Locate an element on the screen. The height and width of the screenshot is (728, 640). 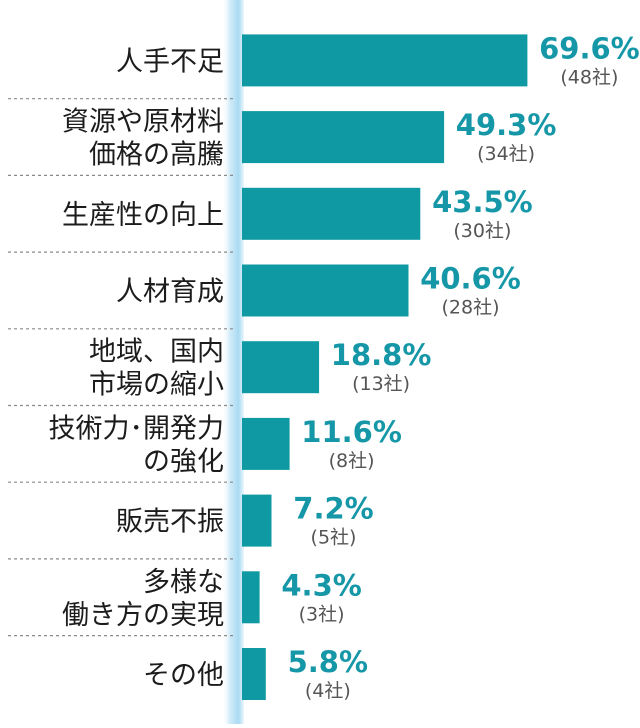
category-label: 人材育成 is located at coordinates (170, 292).